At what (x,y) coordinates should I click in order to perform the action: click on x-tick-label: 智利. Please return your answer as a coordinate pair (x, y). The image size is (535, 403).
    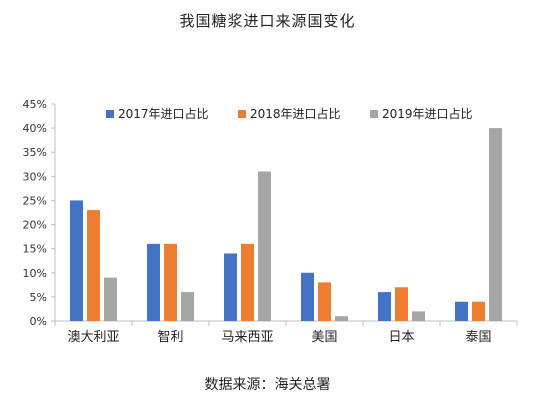
    Looking at the image, I should click on (170, 337).